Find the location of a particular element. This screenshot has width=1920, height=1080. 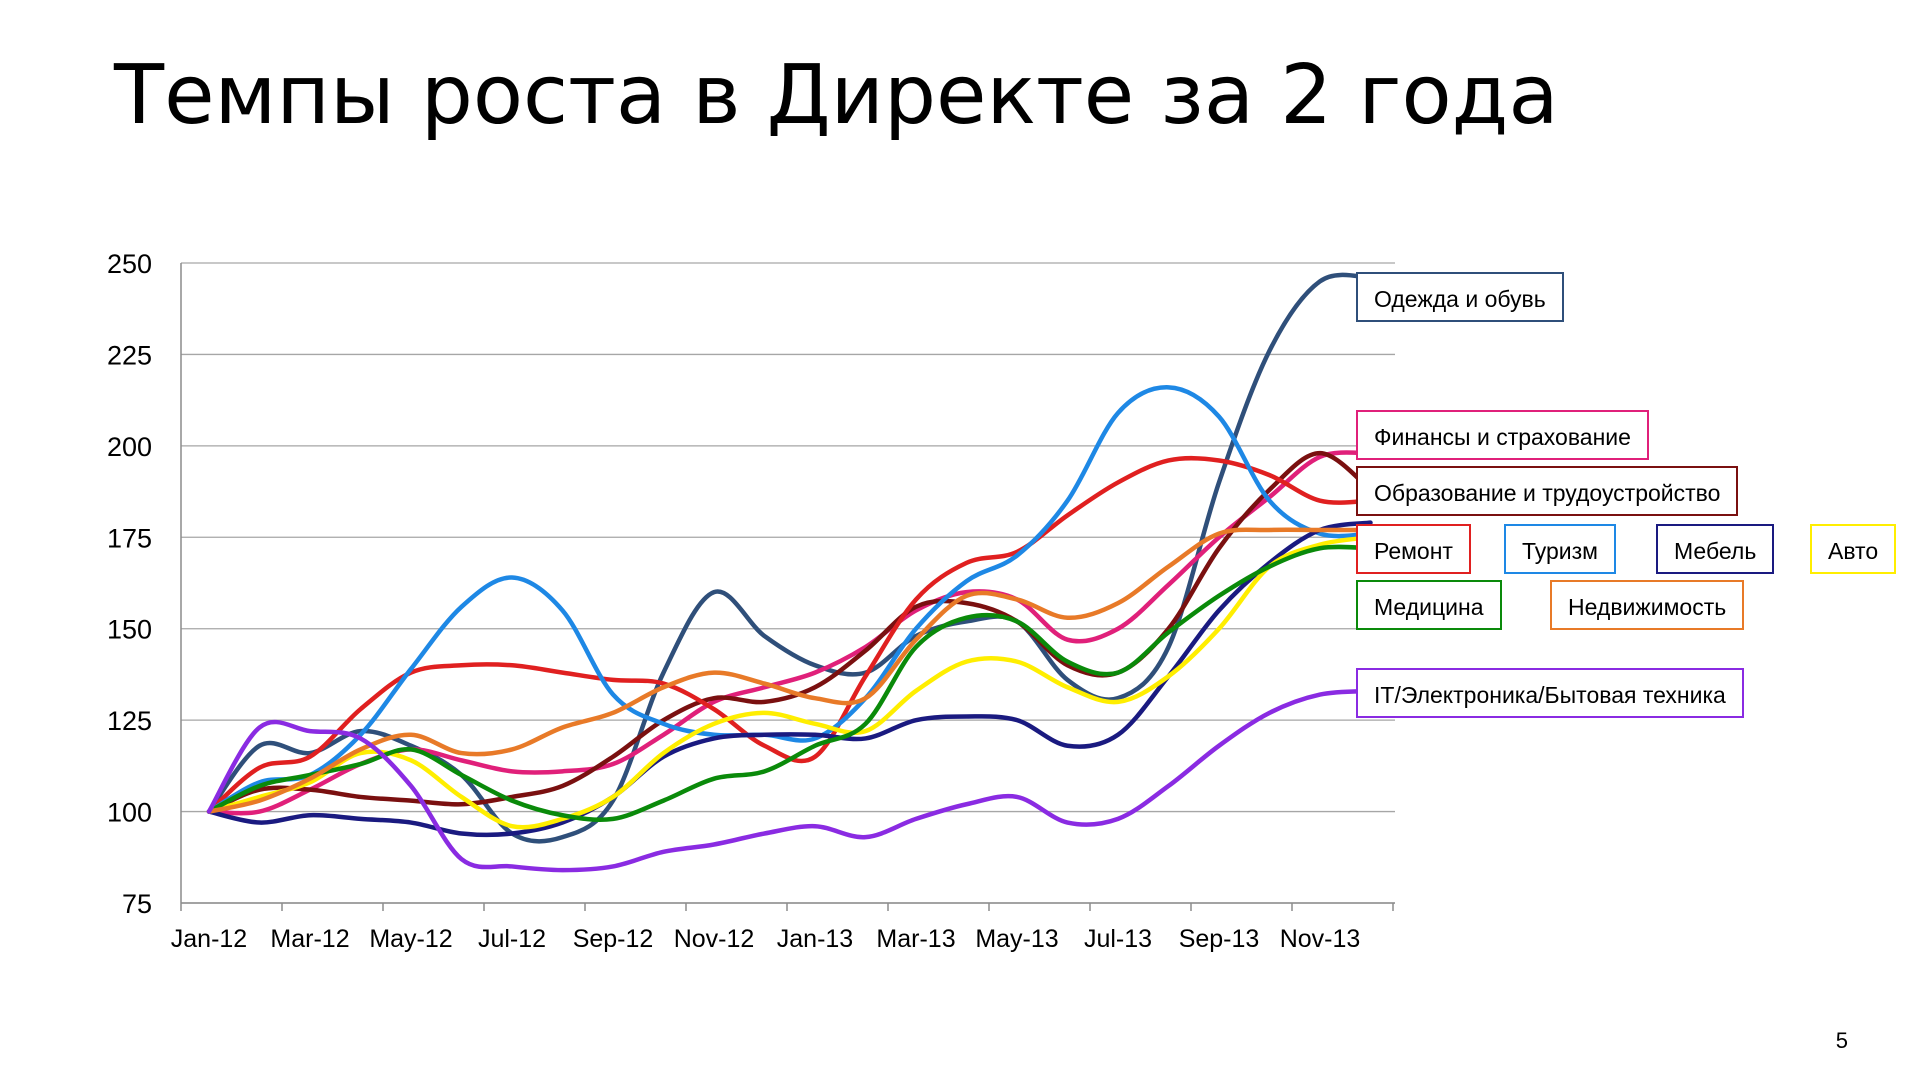

y-tick-label: 75 is located at coordinates (137, 904).